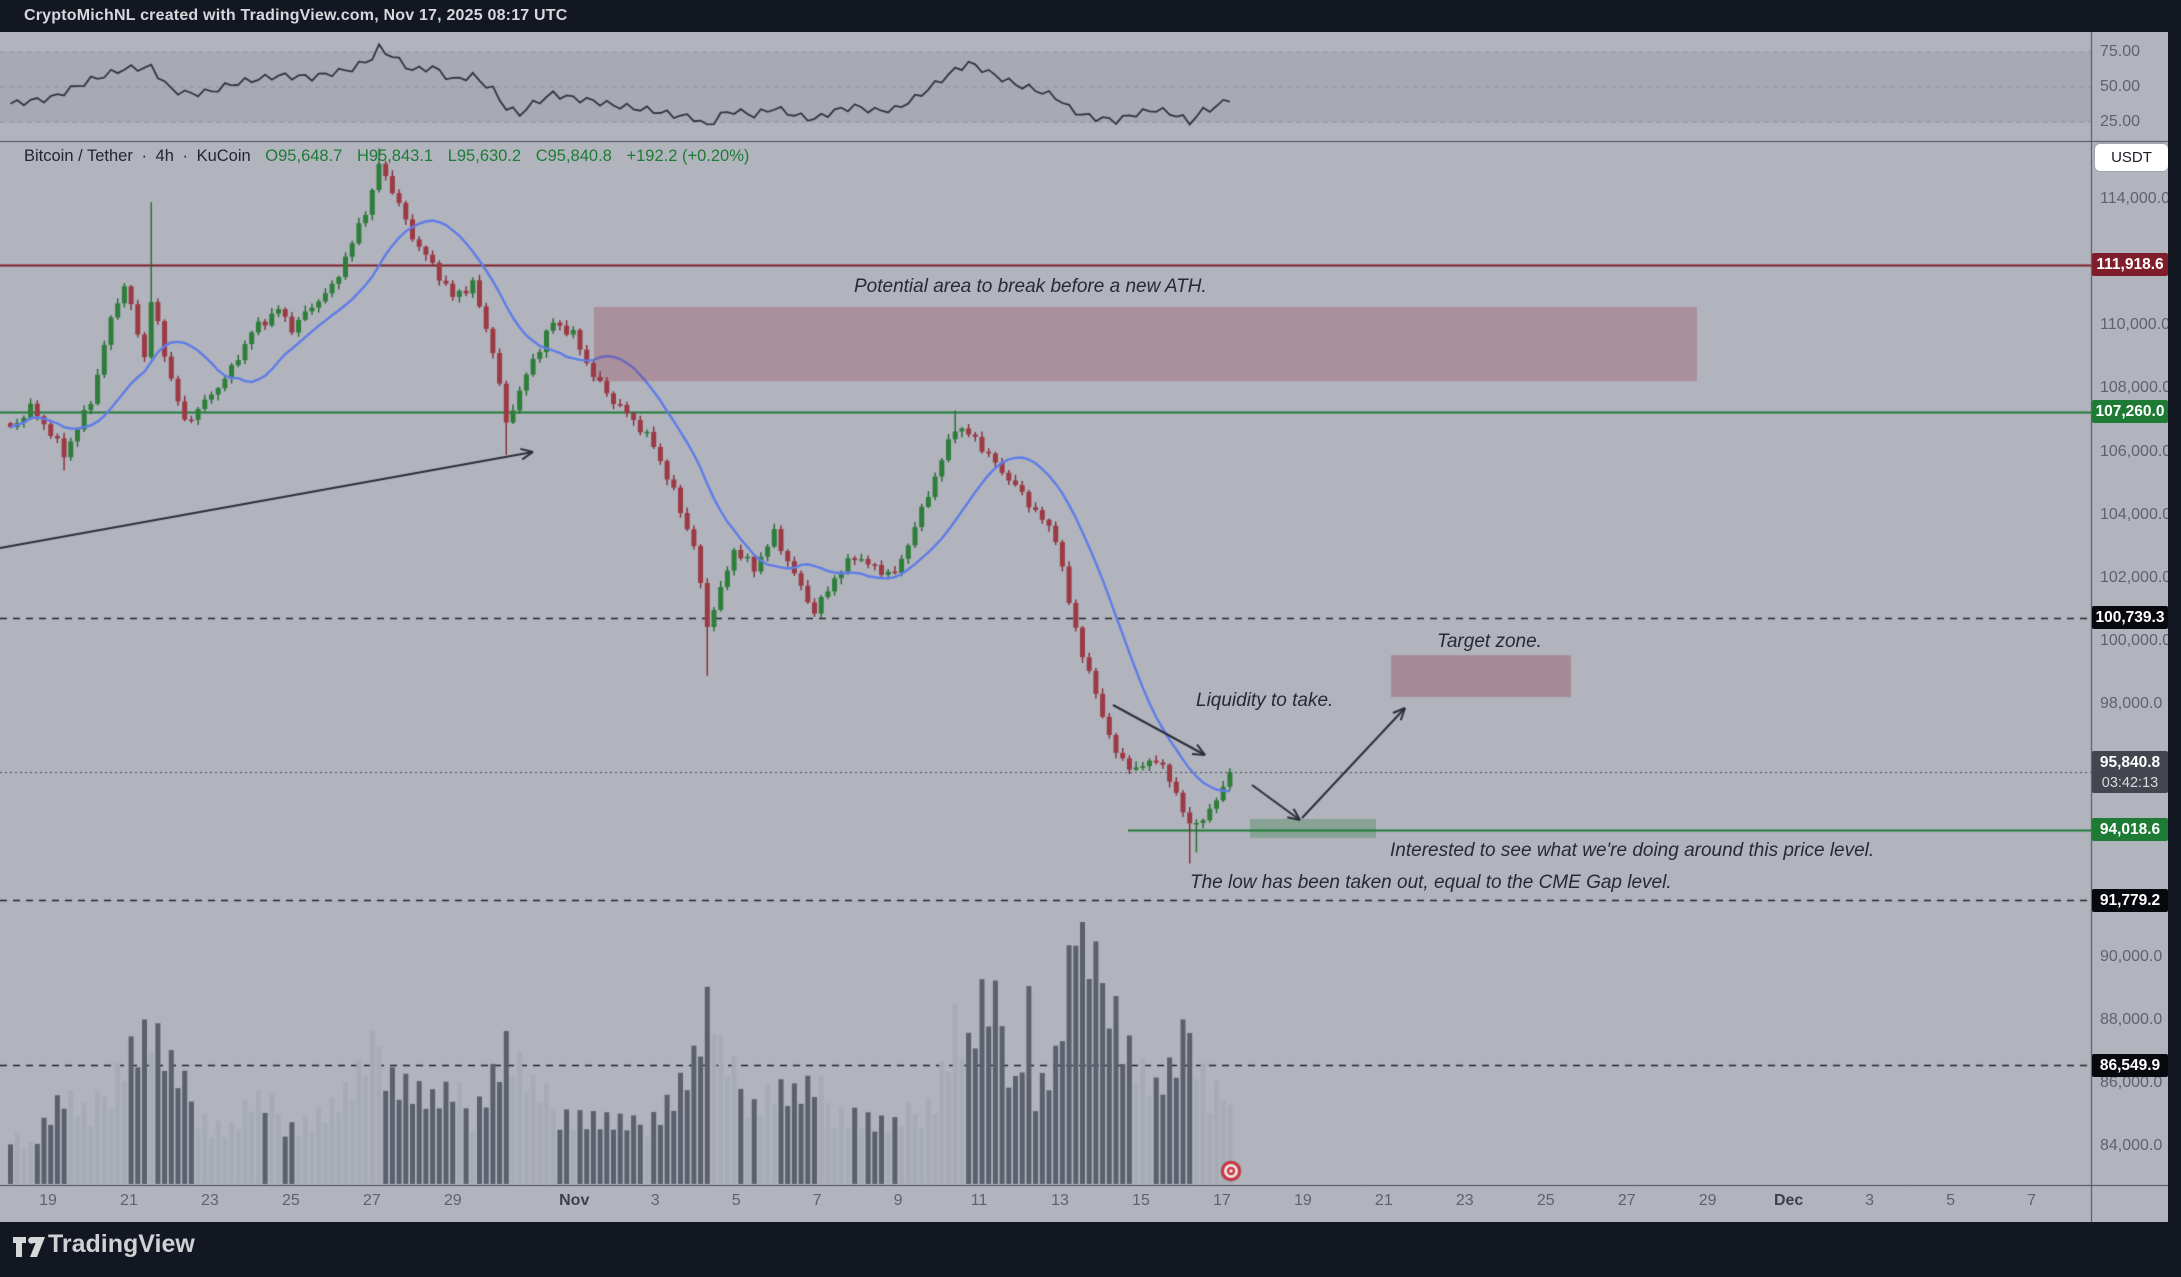  What do you see at coordinates (2130, 763) in the screenshot?
I see `price-badge-value: 95,840.8` at bounding box center [2130, 763].